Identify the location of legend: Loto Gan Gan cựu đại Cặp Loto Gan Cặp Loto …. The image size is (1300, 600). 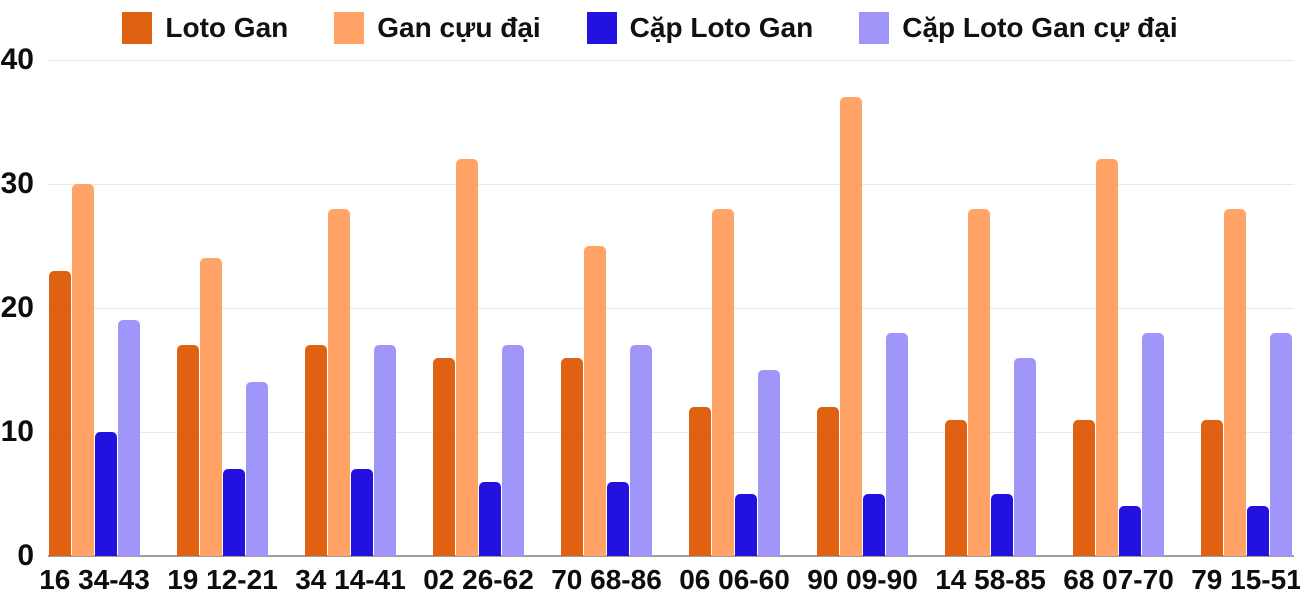
(650, 28).